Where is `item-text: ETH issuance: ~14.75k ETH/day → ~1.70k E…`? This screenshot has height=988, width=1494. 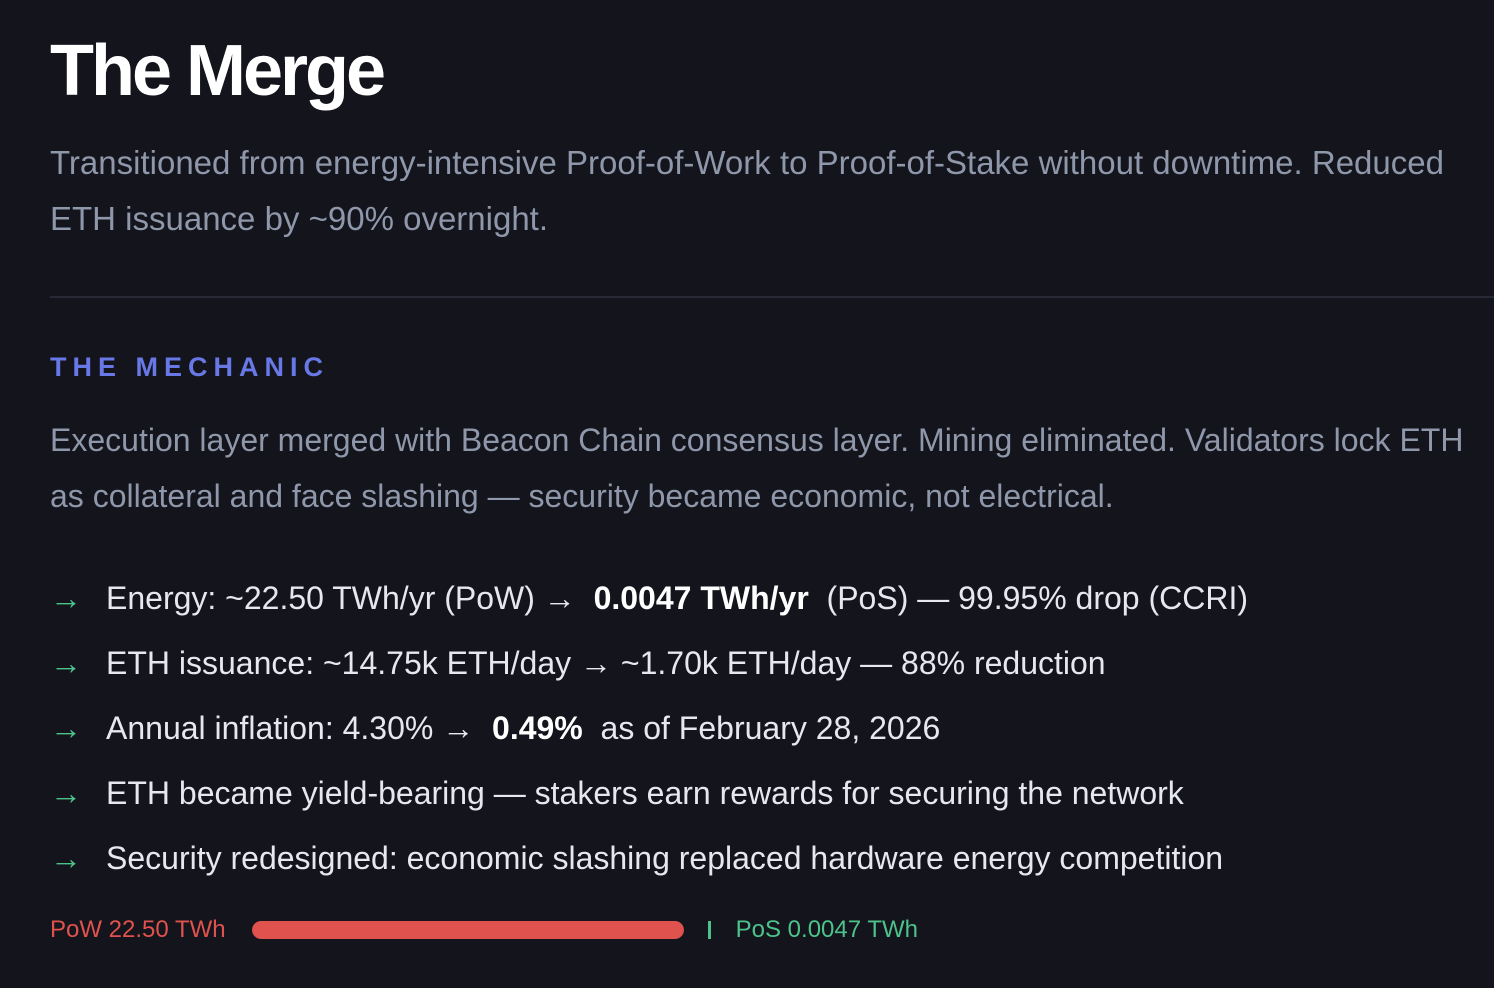
item-text: ETH issuance: ~14.75k ETH/day → ~1.70k E… is located at coordinates (606, 663).